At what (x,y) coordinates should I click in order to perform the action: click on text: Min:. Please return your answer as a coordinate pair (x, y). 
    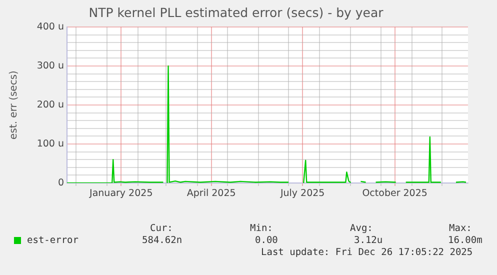
    Looking at the image, I should click on (261, 228).